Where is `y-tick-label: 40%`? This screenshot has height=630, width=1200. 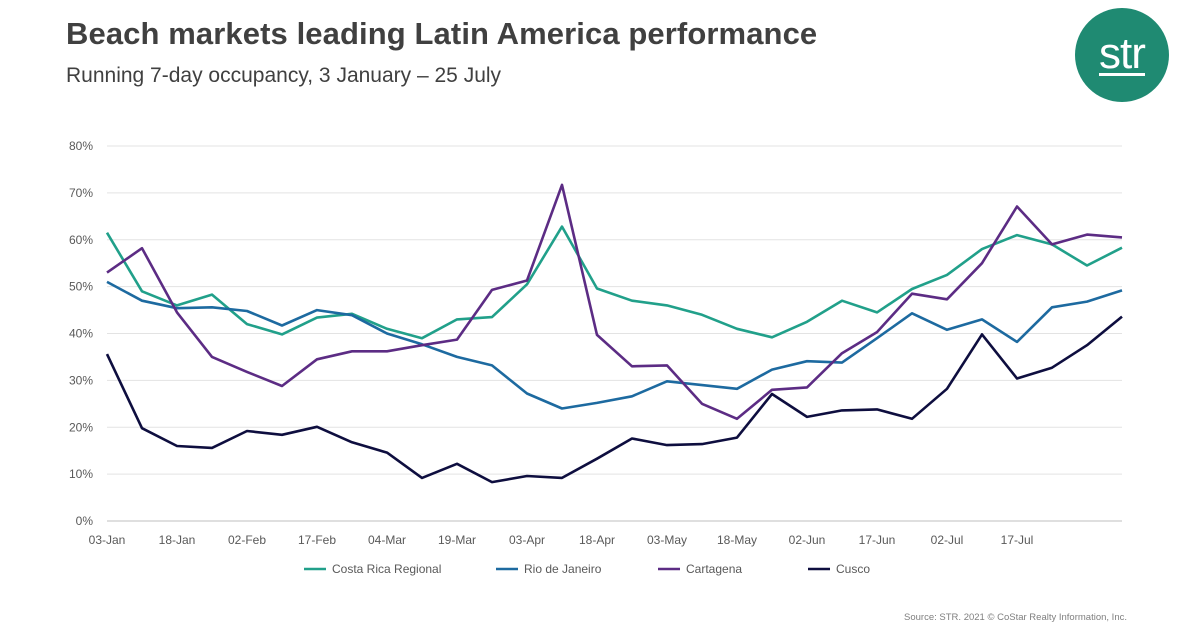 y-tick-label: 40% is located at coordinates (81, 334).